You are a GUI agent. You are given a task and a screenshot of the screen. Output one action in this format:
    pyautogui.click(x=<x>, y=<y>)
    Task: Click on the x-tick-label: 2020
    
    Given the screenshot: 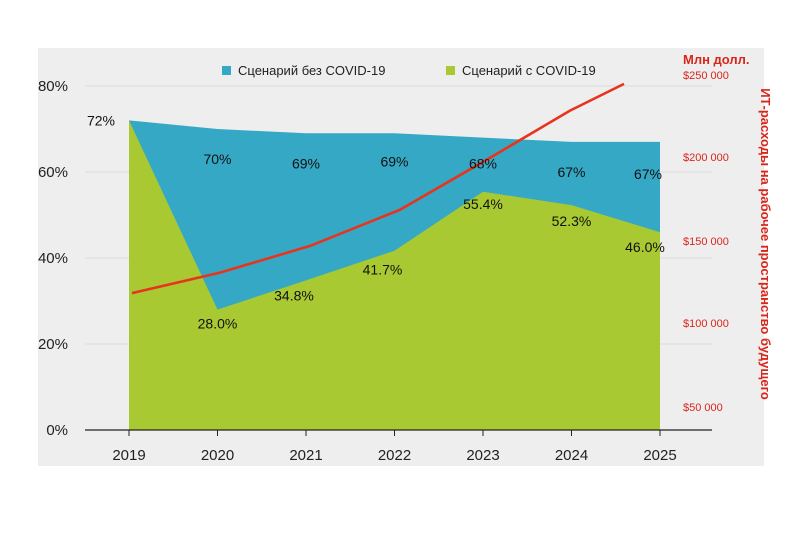 What is the action you would take?
    pyautogui.click(x=217, y=455)
    